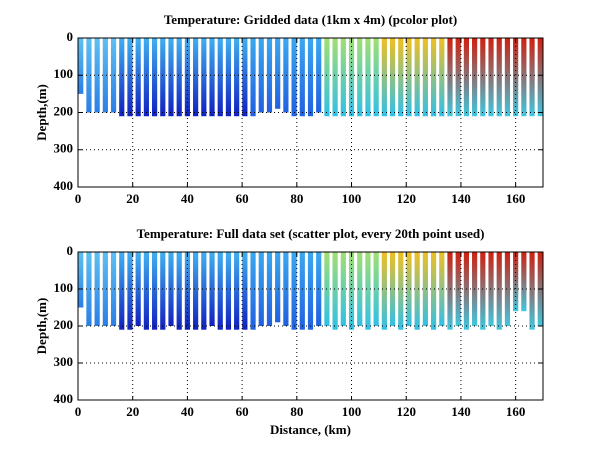 The image size is (600, 451). Describe the element at coordinates (516, 198) in the screenshot. I see `x-tick-label: 160` at that location.